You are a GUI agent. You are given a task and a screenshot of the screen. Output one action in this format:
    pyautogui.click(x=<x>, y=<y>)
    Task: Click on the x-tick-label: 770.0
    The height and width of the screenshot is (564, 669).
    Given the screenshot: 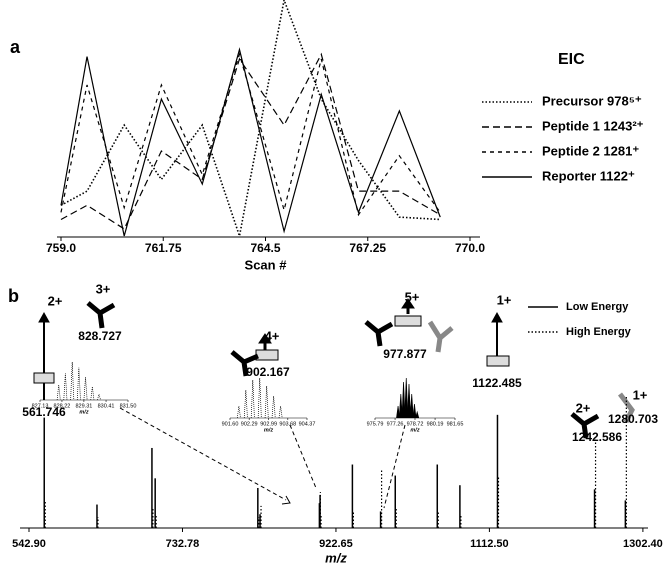 What is the action you would take?
    pyautogui.click(x=470, y=248)
    